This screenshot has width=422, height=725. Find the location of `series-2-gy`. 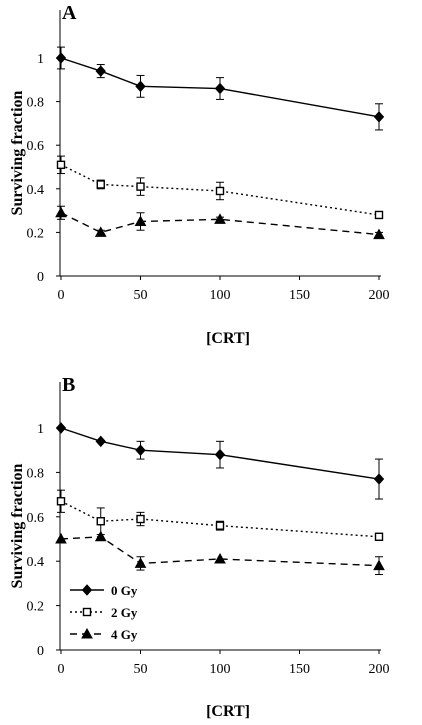

series-2-gy is located at coordinates (220, 515).